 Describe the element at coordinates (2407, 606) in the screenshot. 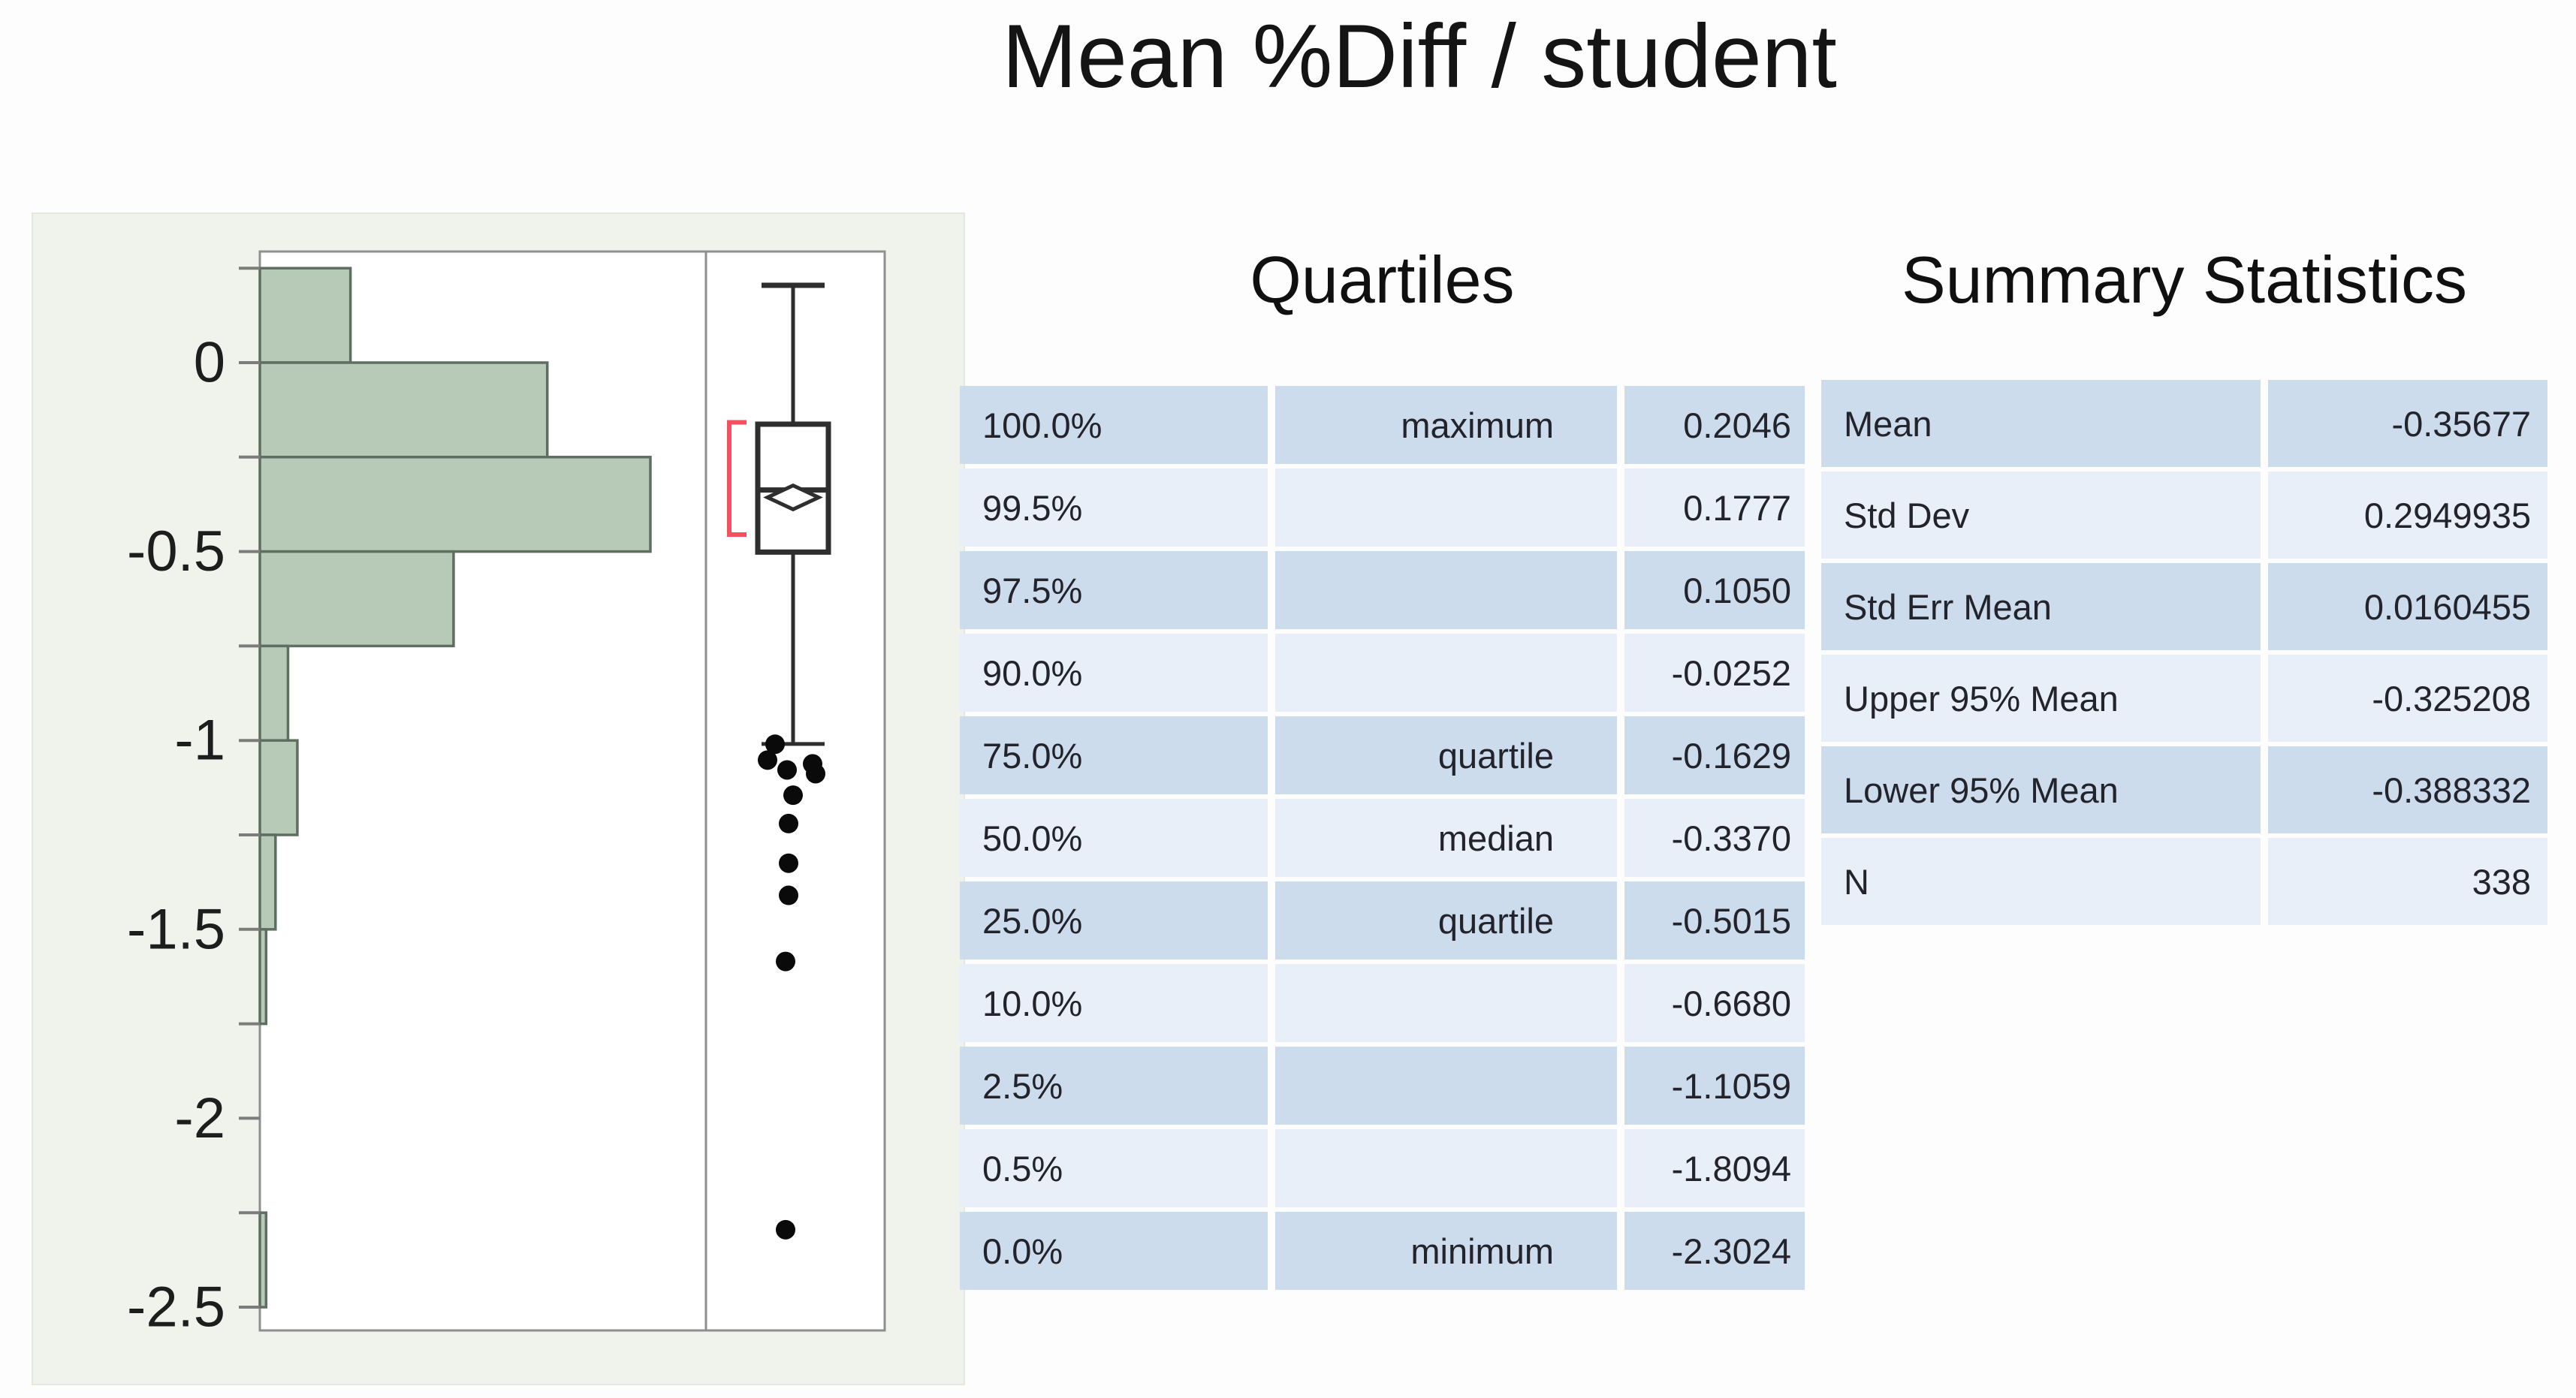

I see `summary-stat-value-cell: 0.0160455` at that location.